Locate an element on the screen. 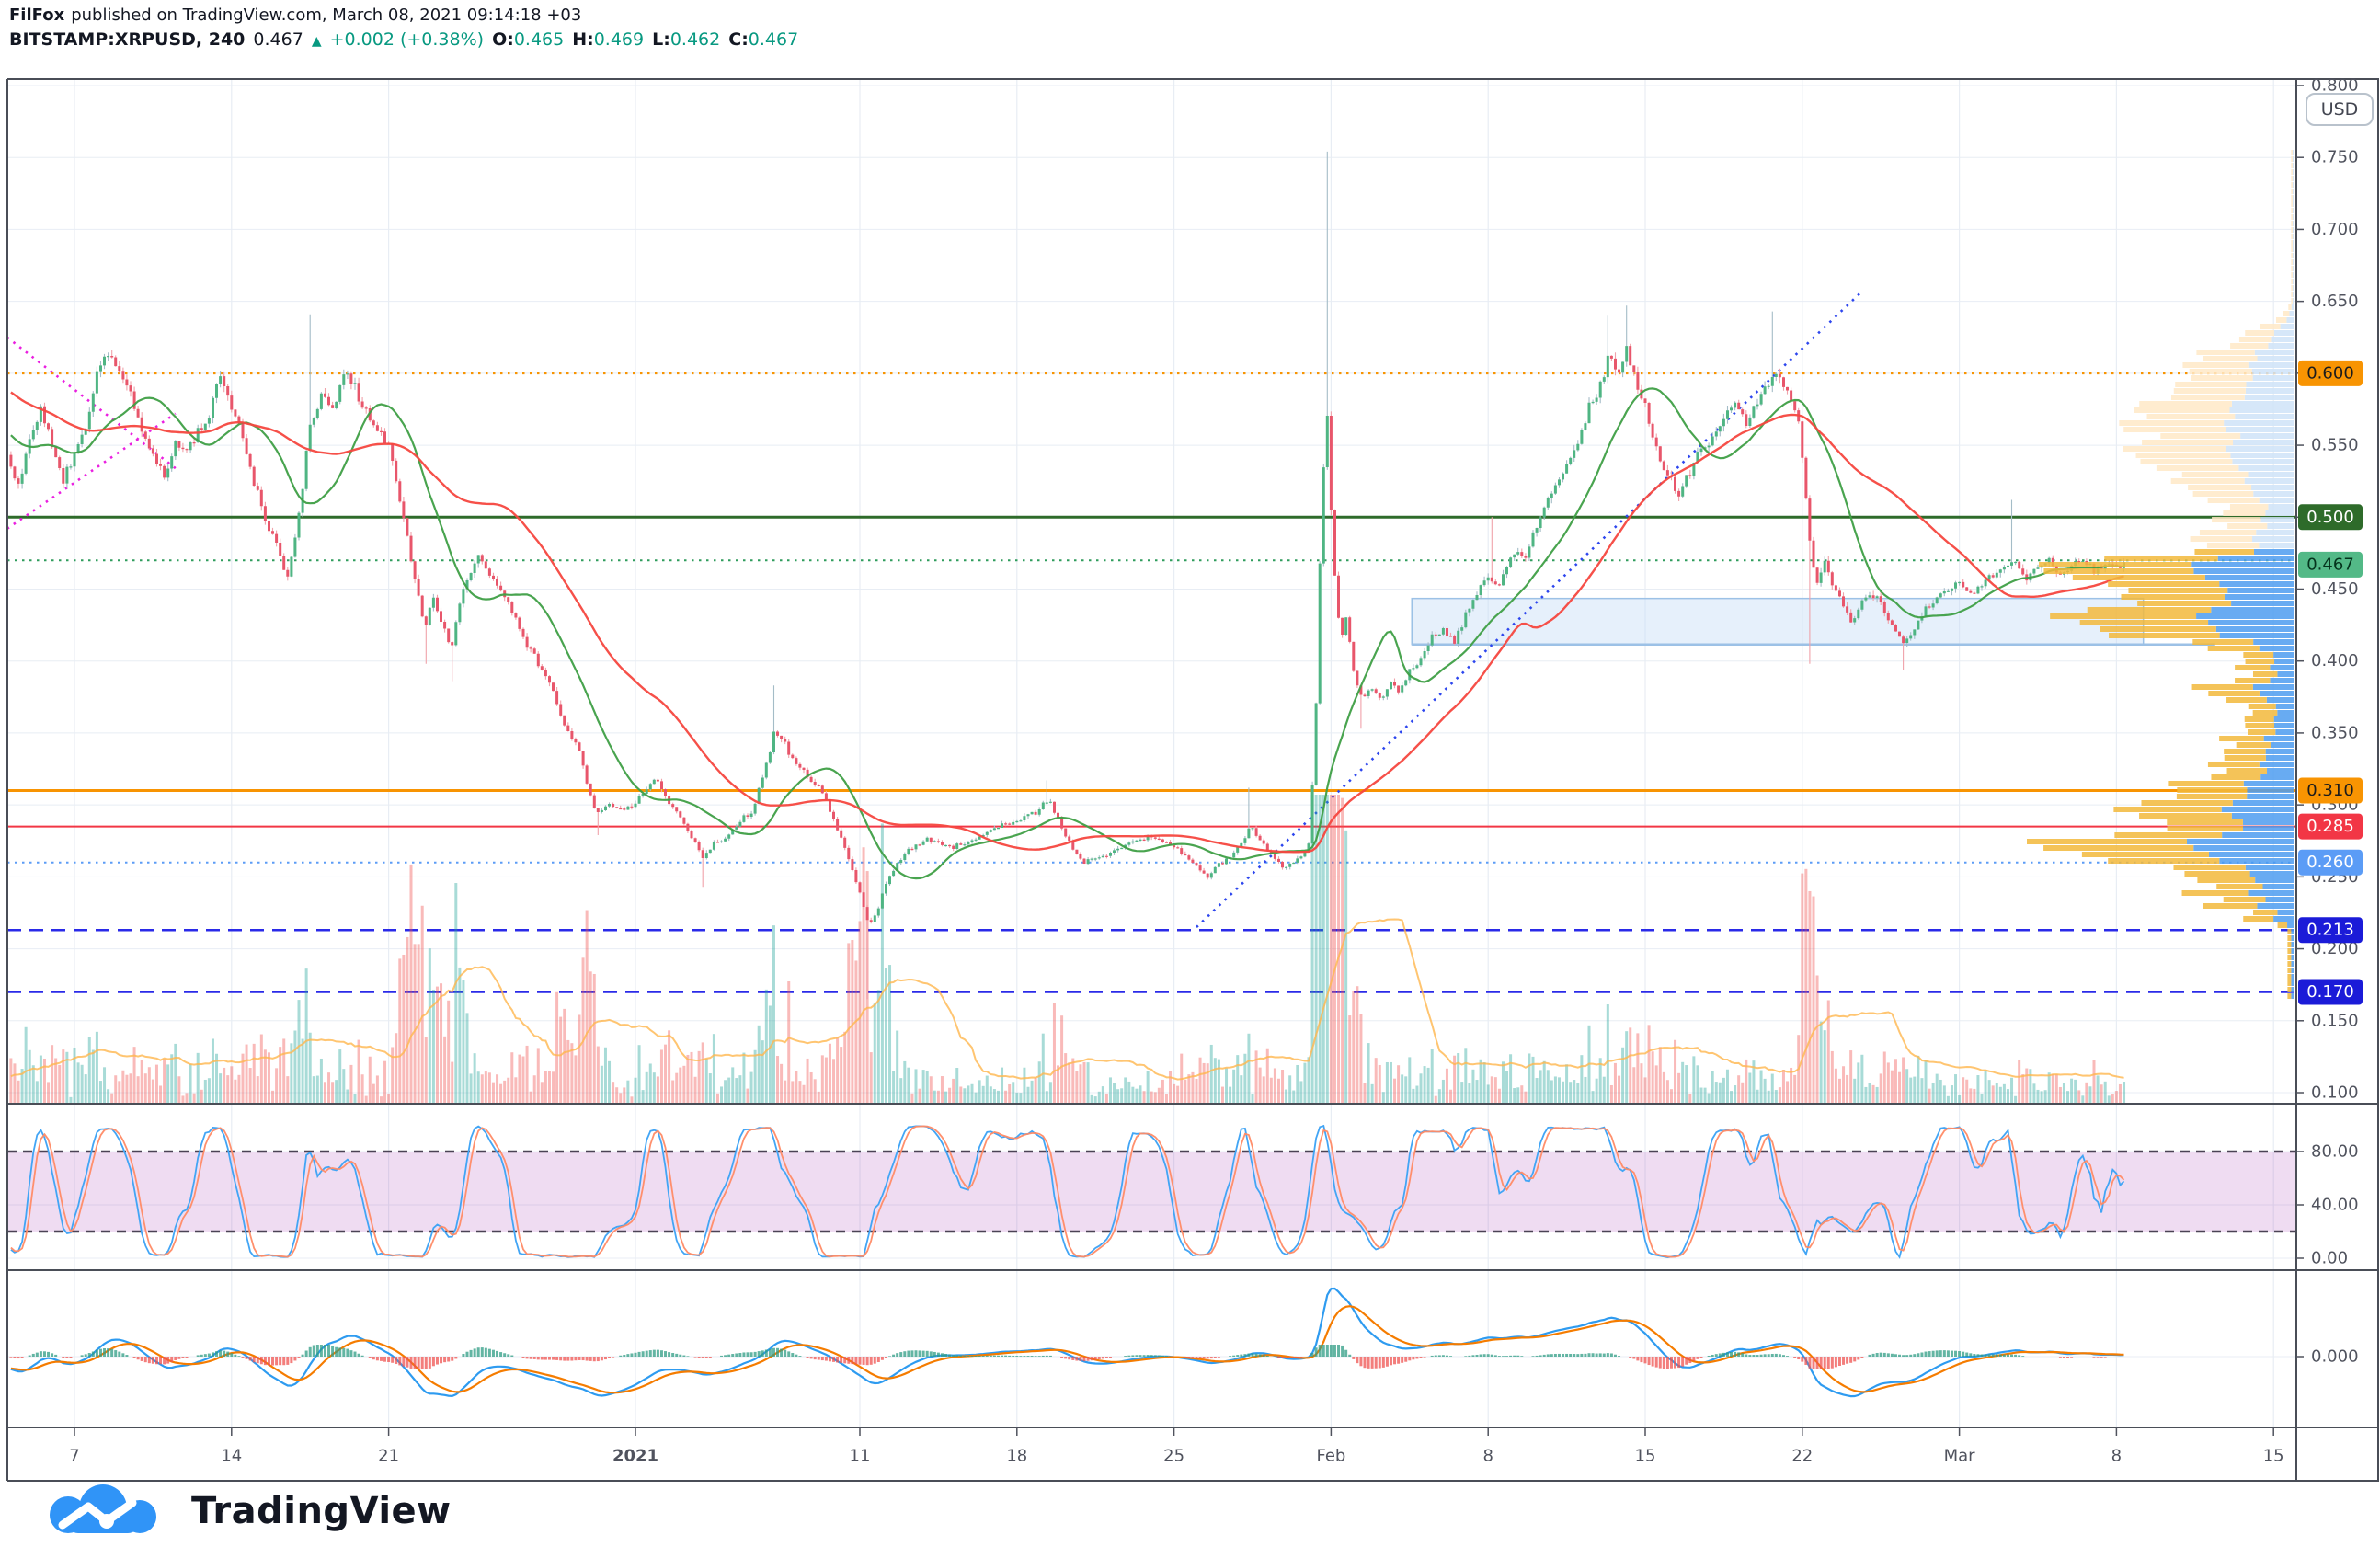 This screenshot has width=2380, height=1547. cloud-logo-icon is located at coordinates (103, 1508).